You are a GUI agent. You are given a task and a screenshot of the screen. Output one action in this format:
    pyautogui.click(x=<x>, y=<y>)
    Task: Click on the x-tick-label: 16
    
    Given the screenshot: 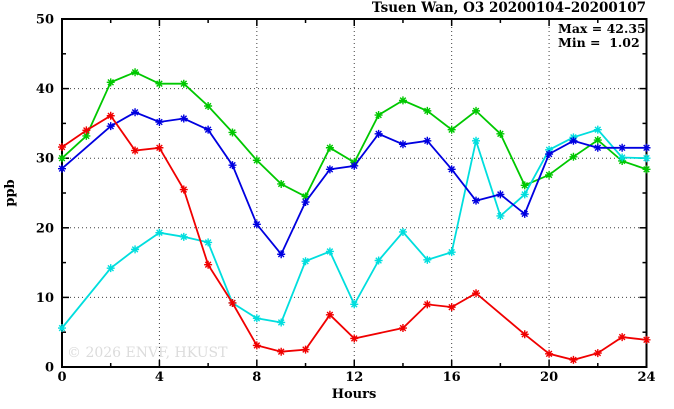 What is the action you would take?
    pyautogui.click(x=452, y=377)
    